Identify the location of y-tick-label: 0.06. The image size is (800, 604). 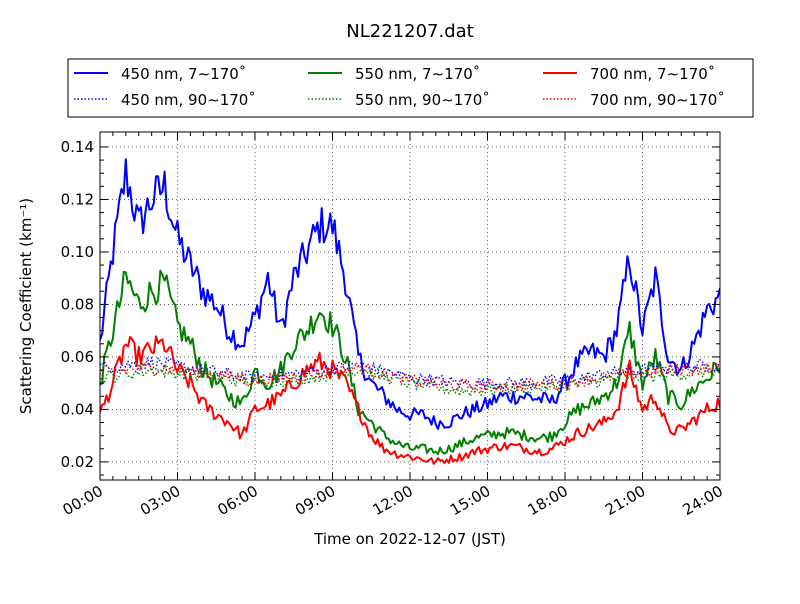
(77, 357).